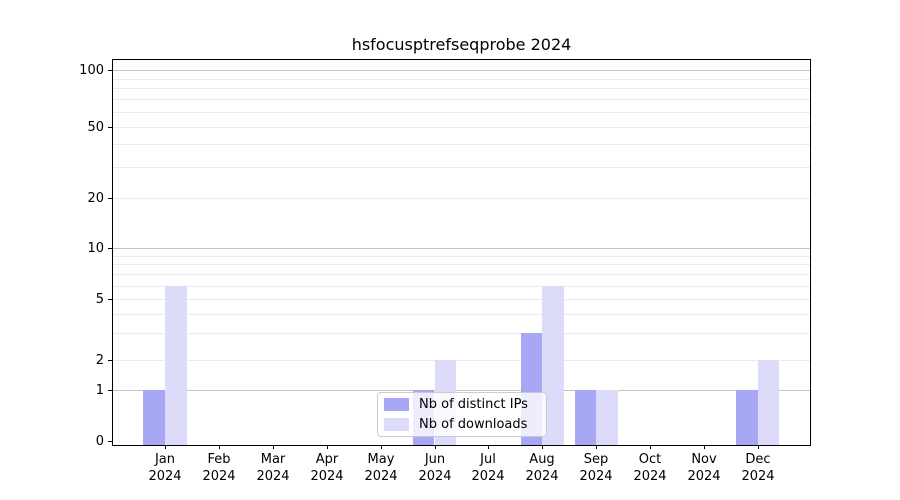 The width and height of the screenshot is (900, 500). Describe the element at coordinates (99, 390) in the screenshot. I see `y-tick-label: 1` at that location.